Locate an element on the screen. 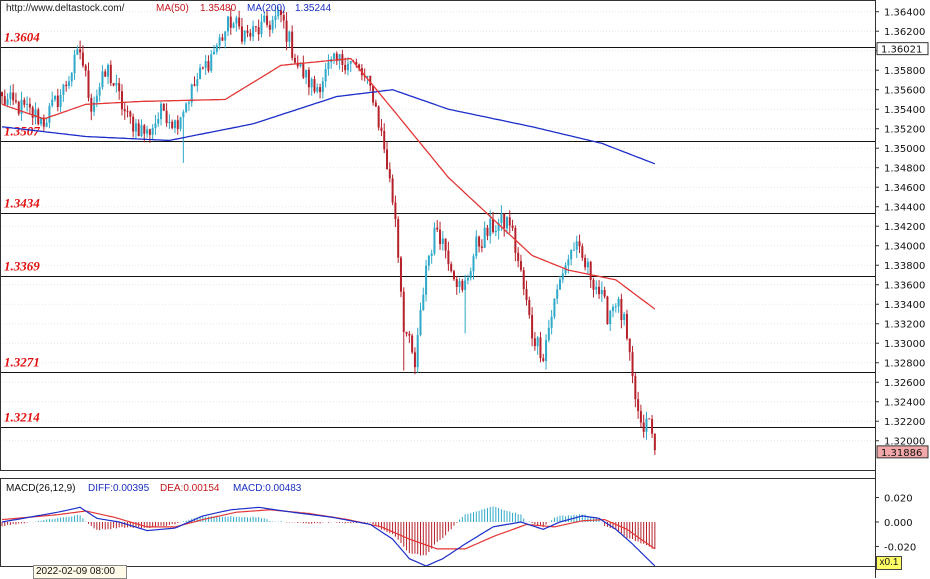 The height and width of the screenshot is (579, 930). ma50-label: MA(50) is located at coordinates (172, 8).